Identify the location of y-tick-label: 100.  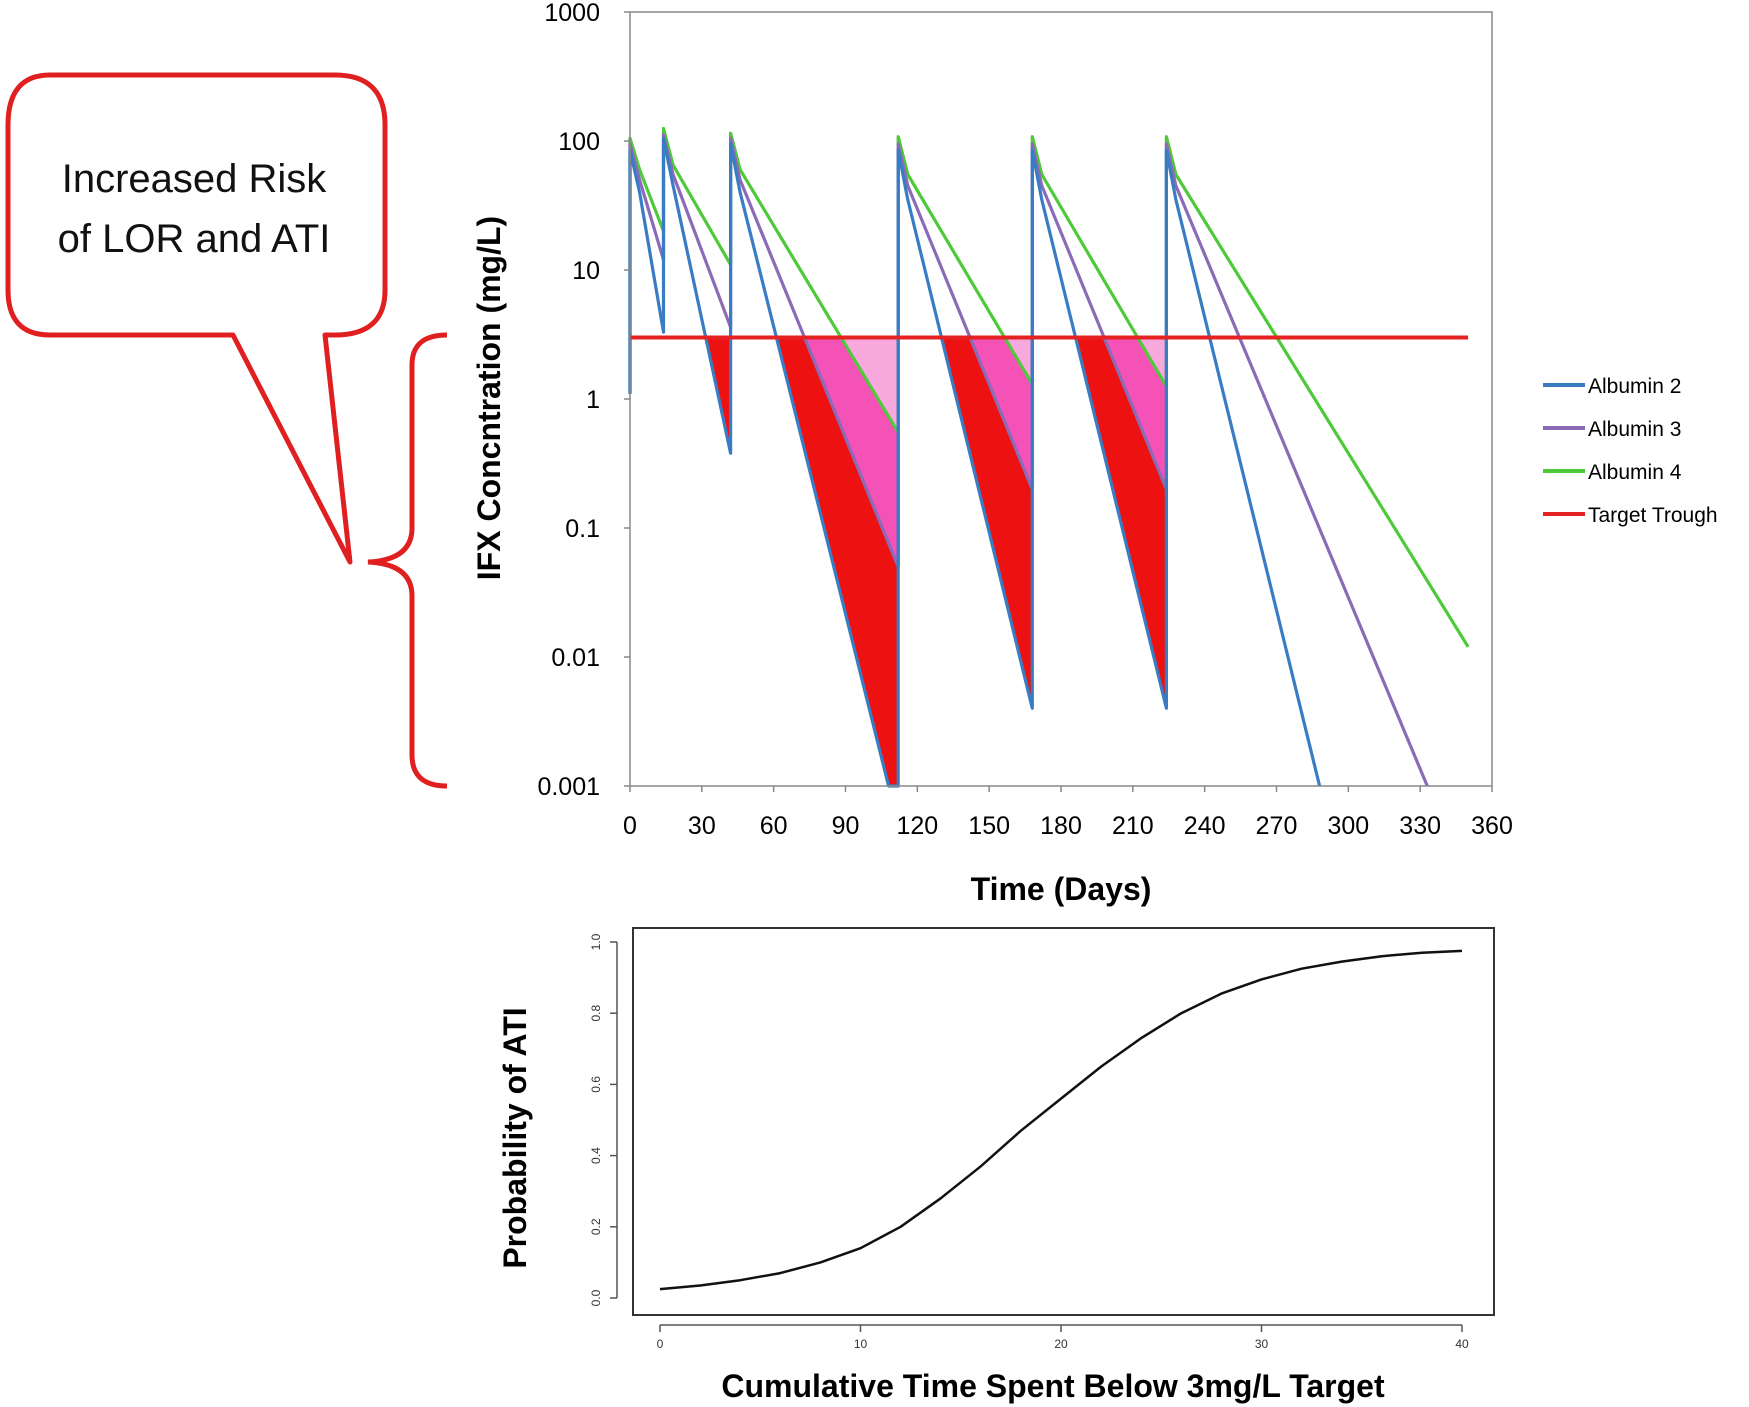
(579, 142).